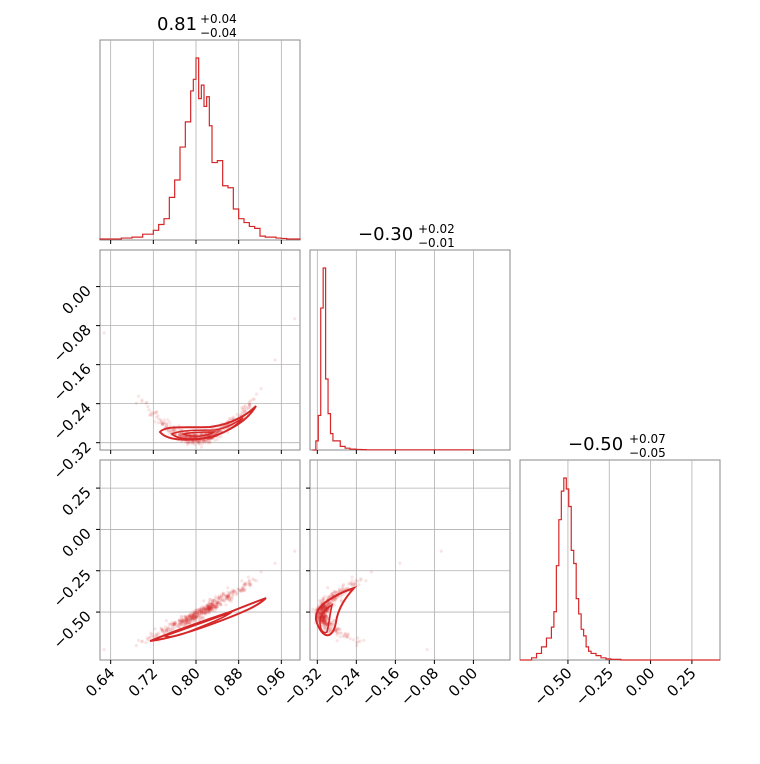  I want to click on scatter-p1-p2-contour-inner, so click(198, 434).